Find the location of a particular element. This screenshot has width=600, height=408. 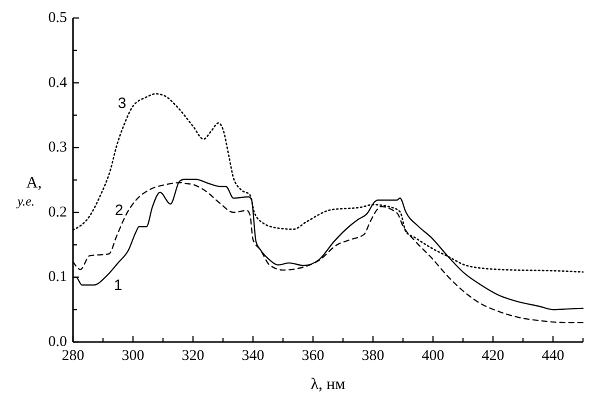

x-axis-title: λ, нм is located at coordinates (328, 384).